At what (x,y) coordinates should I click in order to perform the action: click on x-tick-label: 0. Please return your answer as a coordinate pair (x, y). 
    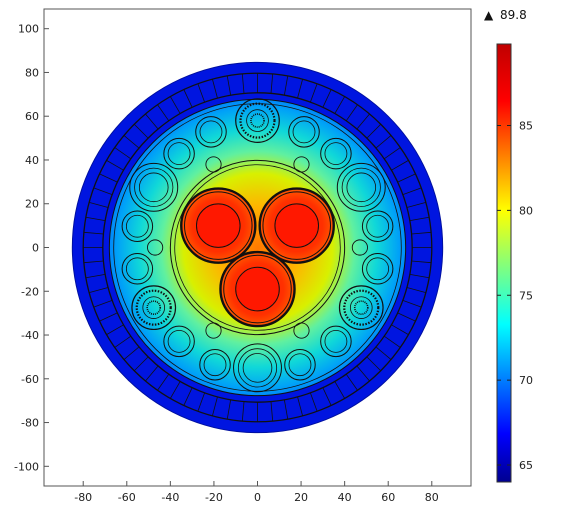
    Looking at the image, I should click on (257, 497).